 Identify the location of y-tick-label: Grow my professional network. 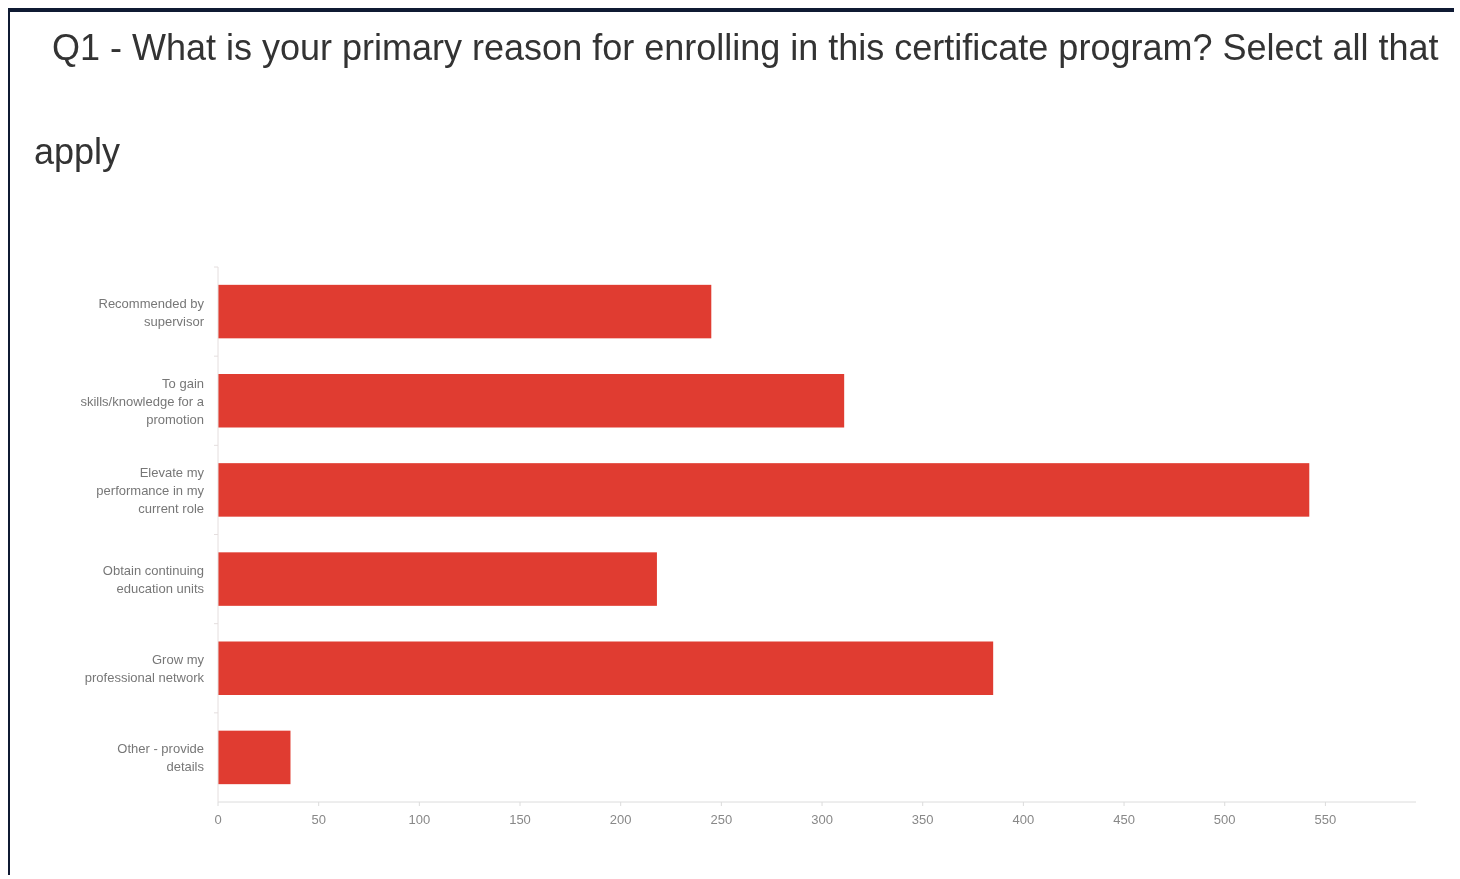
(144, 669).